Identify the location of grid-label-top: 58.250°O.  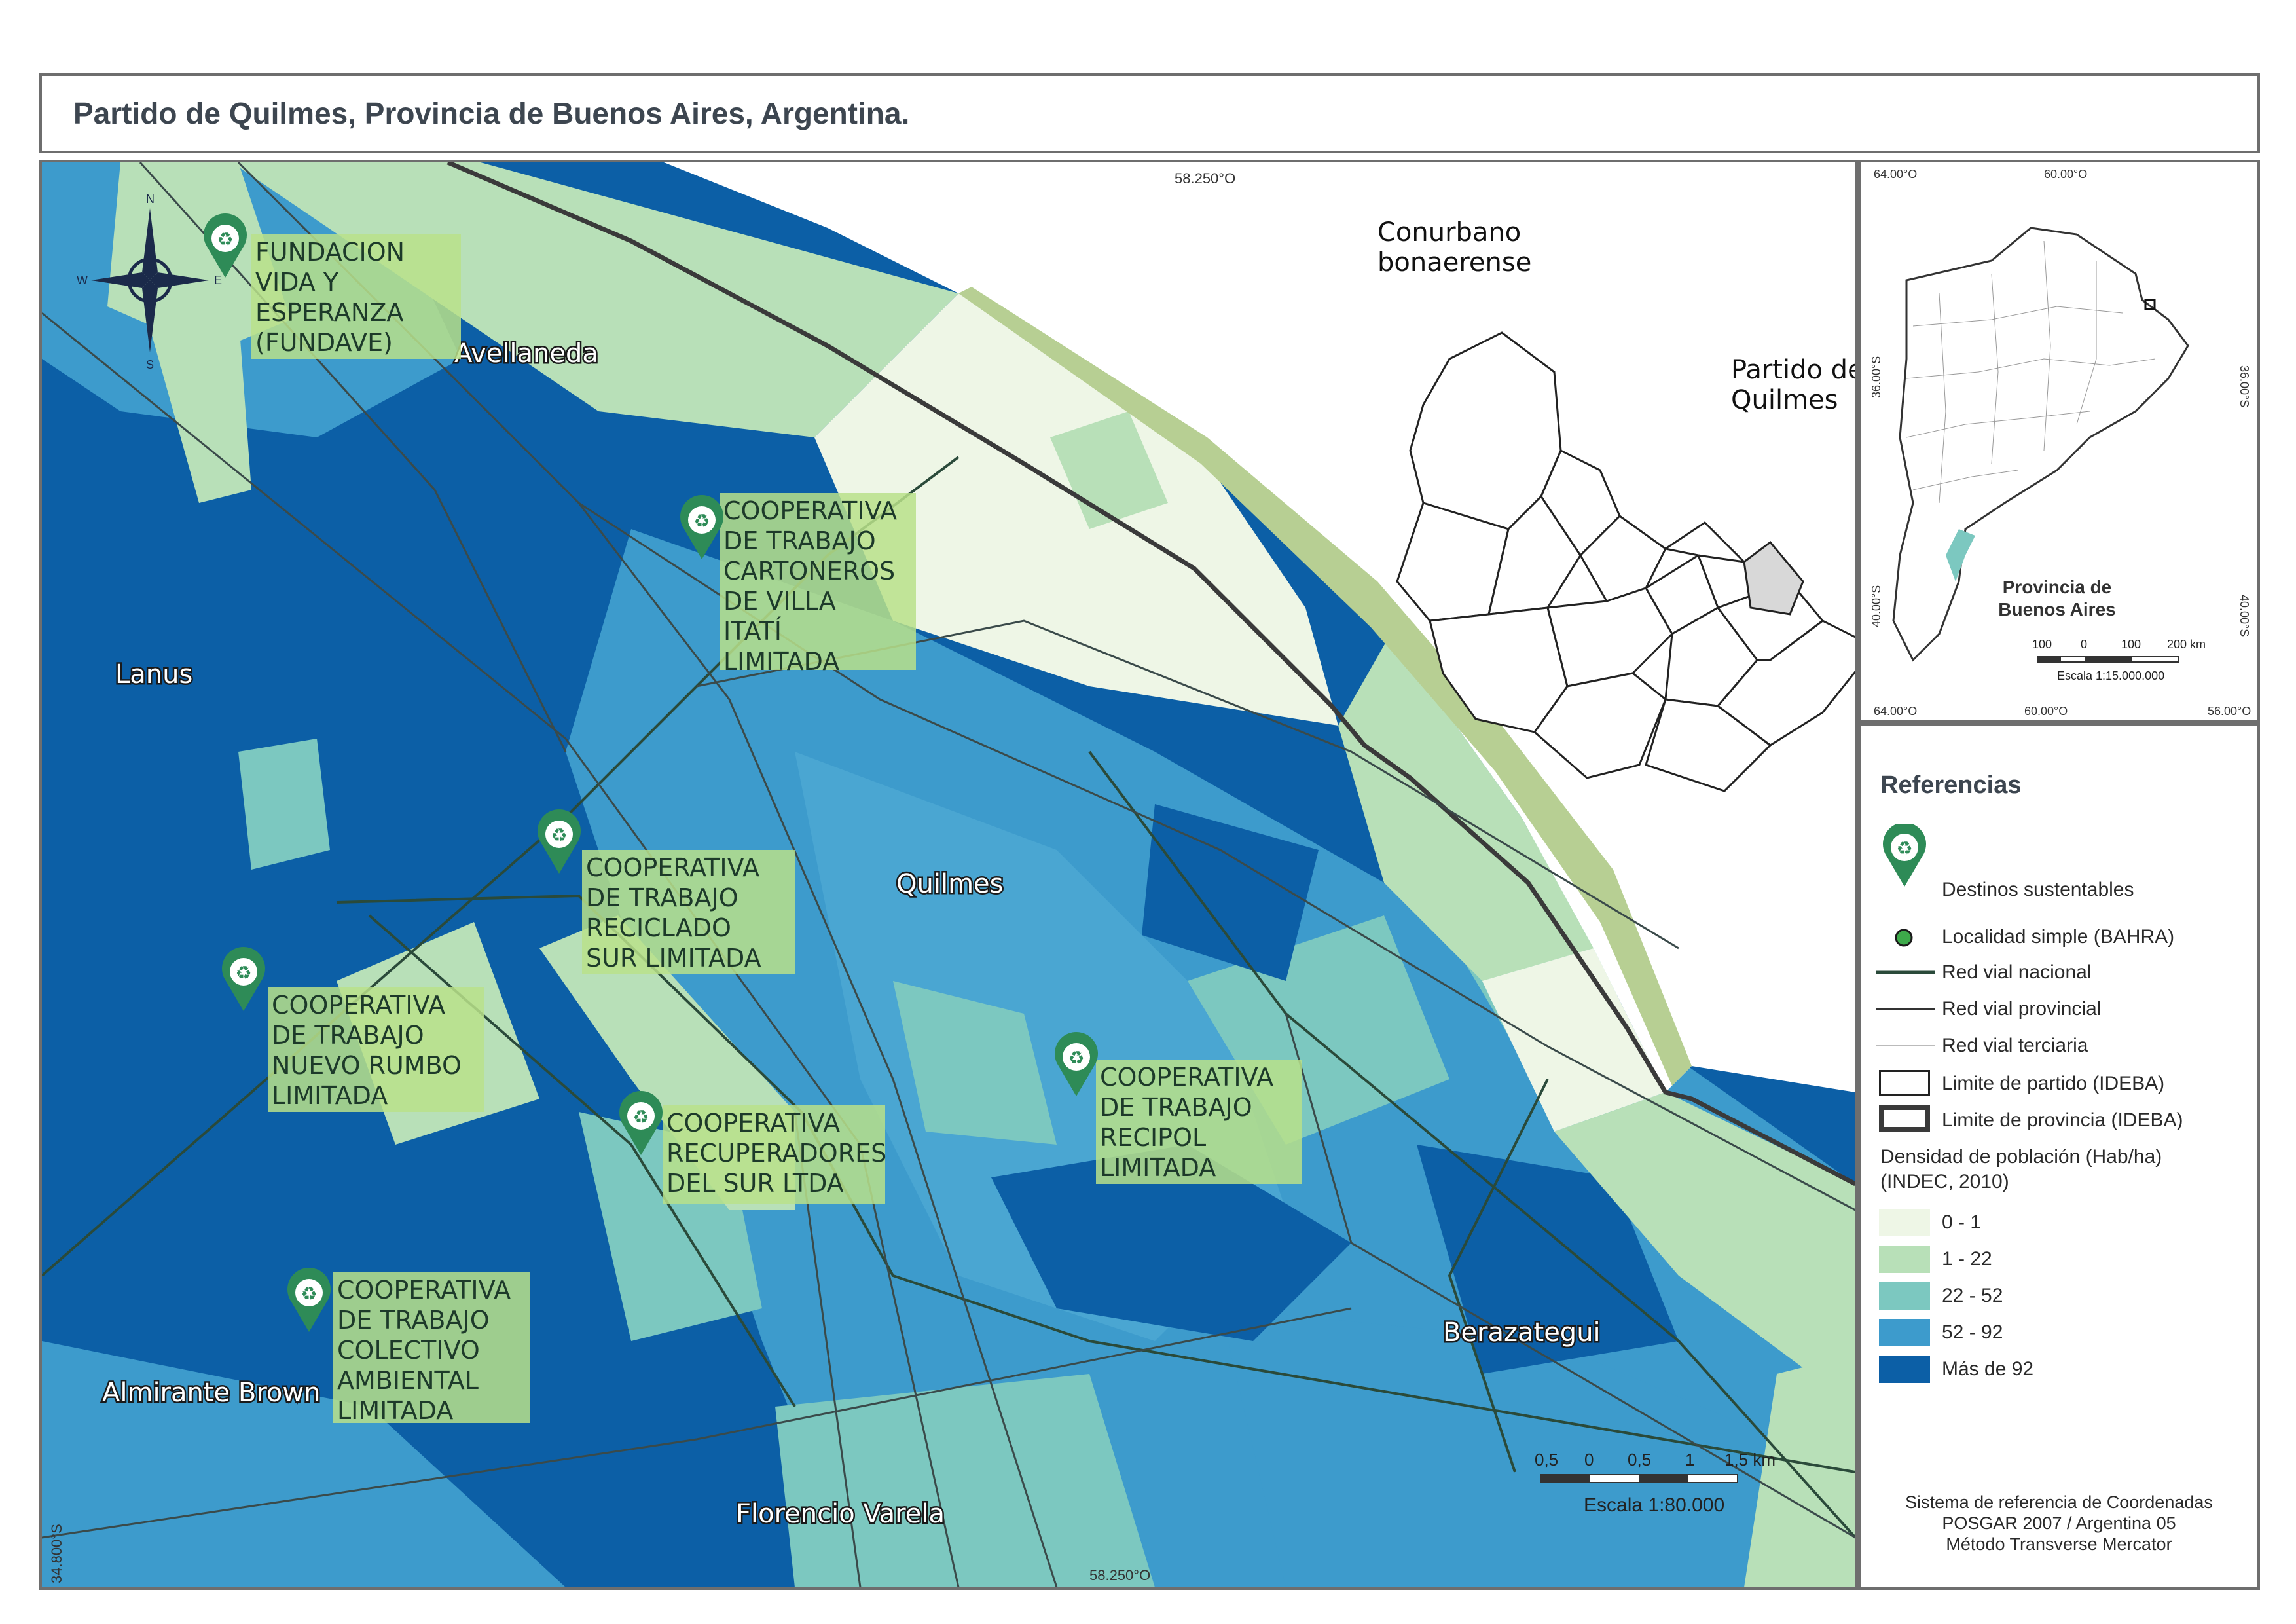
(1205, 178).